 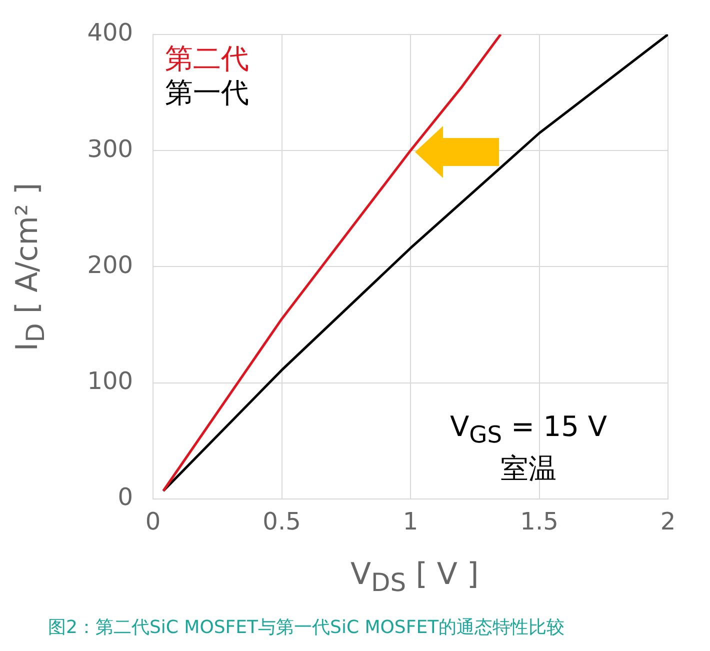 What do you see at coordinates (281, 522) in the screenshot?
I see `x-tick-label: 0.5` at bounding box center [281, 522].